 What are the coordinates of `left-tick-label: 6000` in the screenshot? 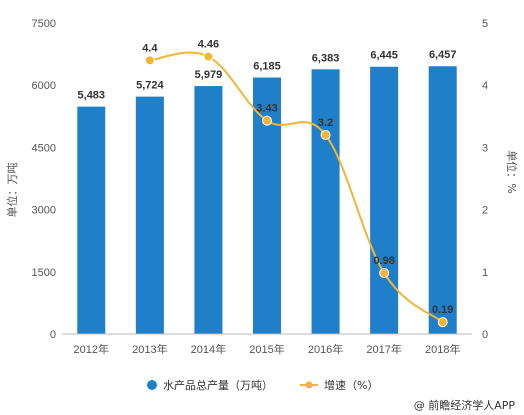 It's located at (44, 86).